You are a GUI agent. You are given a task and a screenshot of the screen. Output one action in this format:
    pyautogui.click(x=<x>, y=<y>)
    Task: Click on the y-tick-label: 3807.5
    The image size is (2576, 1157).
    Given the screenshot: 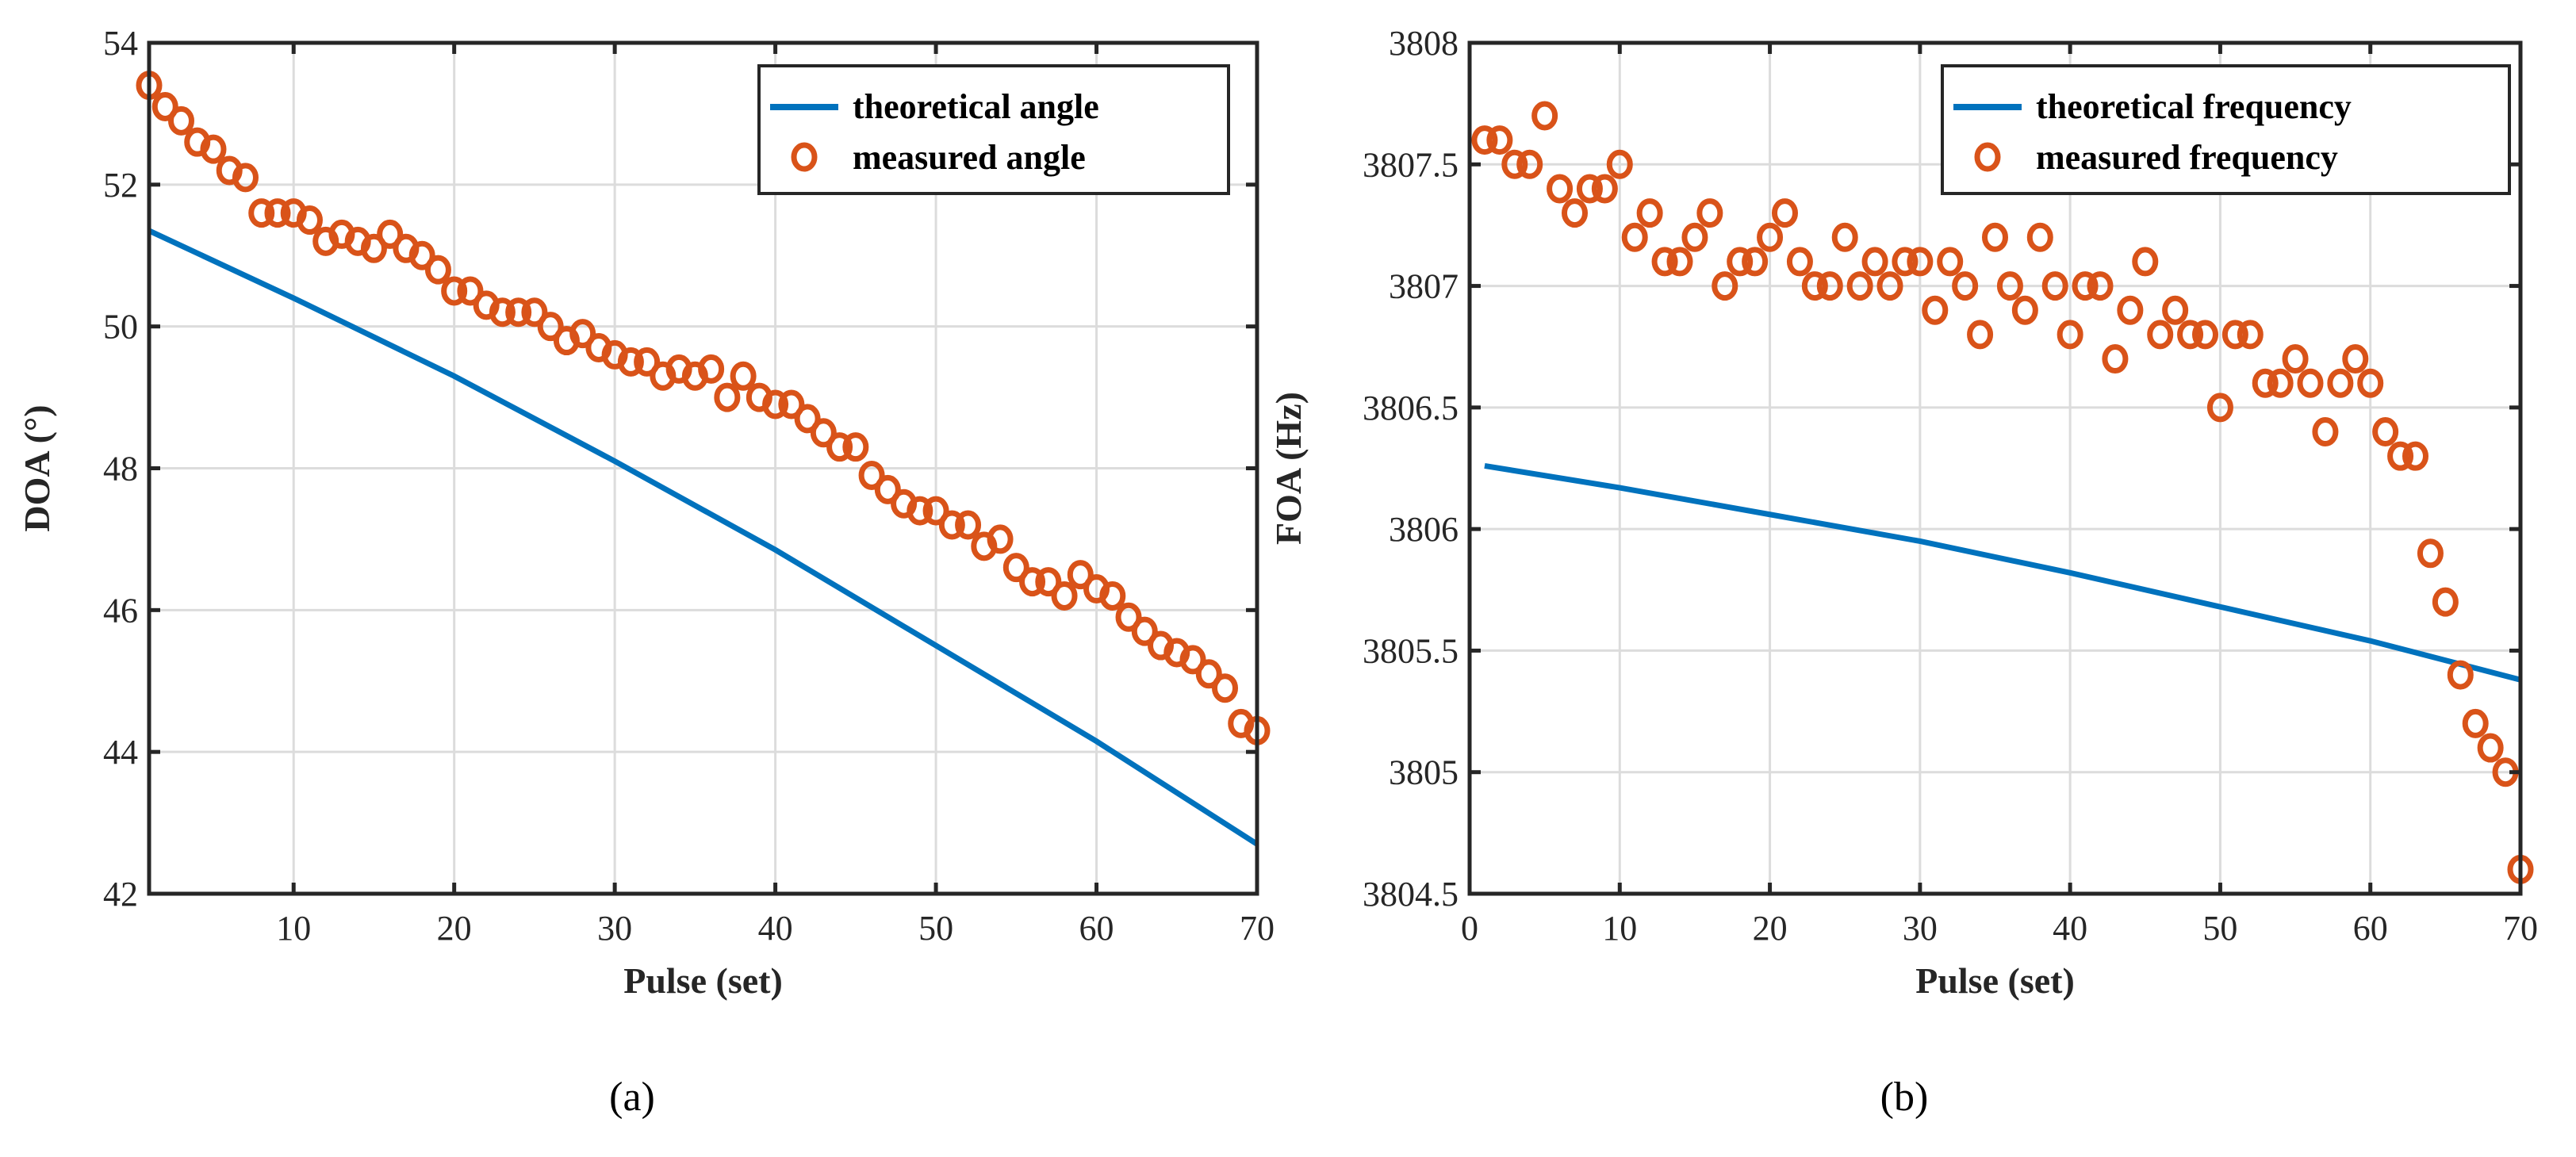 What is the action you would take?
    pyautogui.click(x=1411, y=165)
    